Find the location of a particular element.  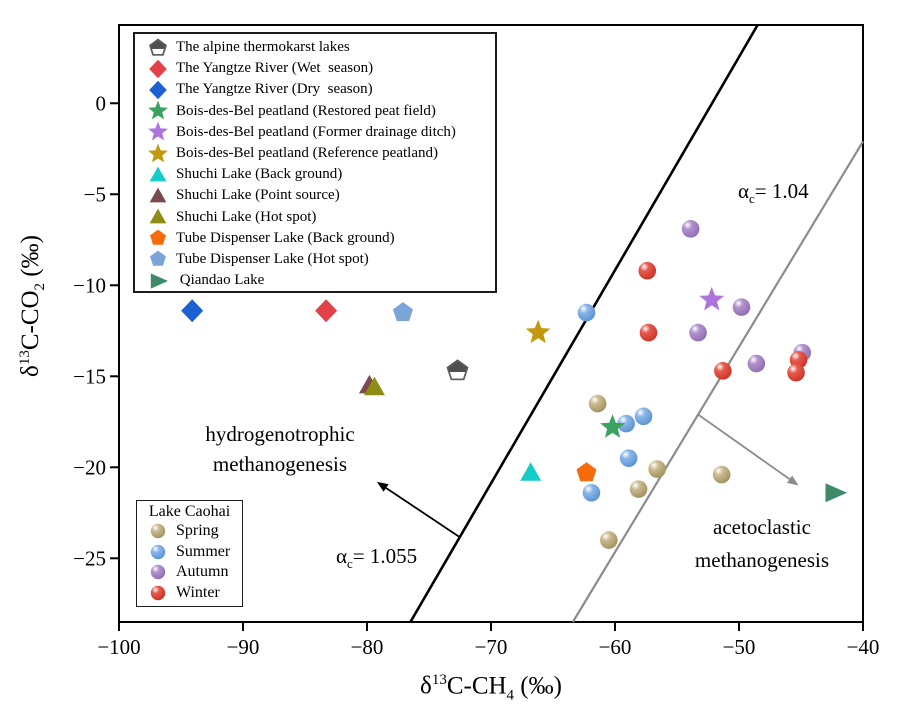

y-tick-label: 0 is located at coordinates (101, 103).